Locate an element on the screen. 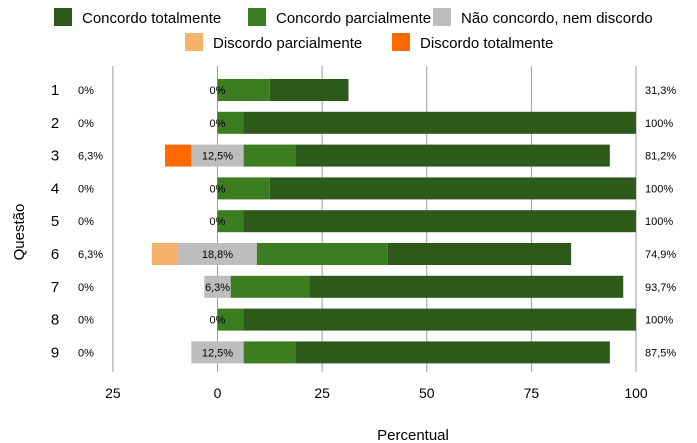 The width and height of the screenshot is (697, 443). bar-q7-nao-concordo-nem-discordo-neg is located at coordinates (211, 286).